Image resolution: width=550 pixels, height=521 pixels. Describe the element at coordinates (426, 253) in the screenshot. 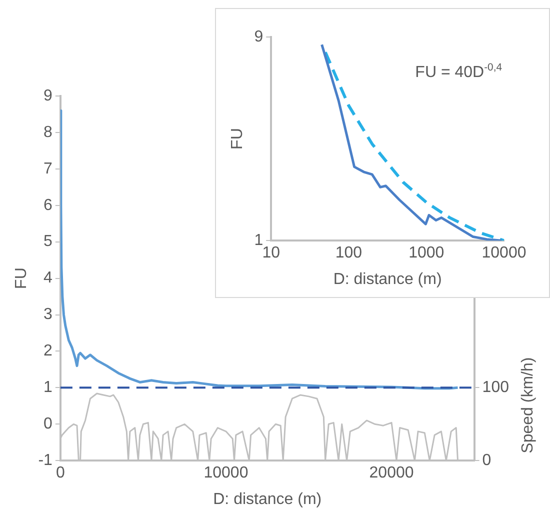

I see `x-tick-label: 1000` at that location.